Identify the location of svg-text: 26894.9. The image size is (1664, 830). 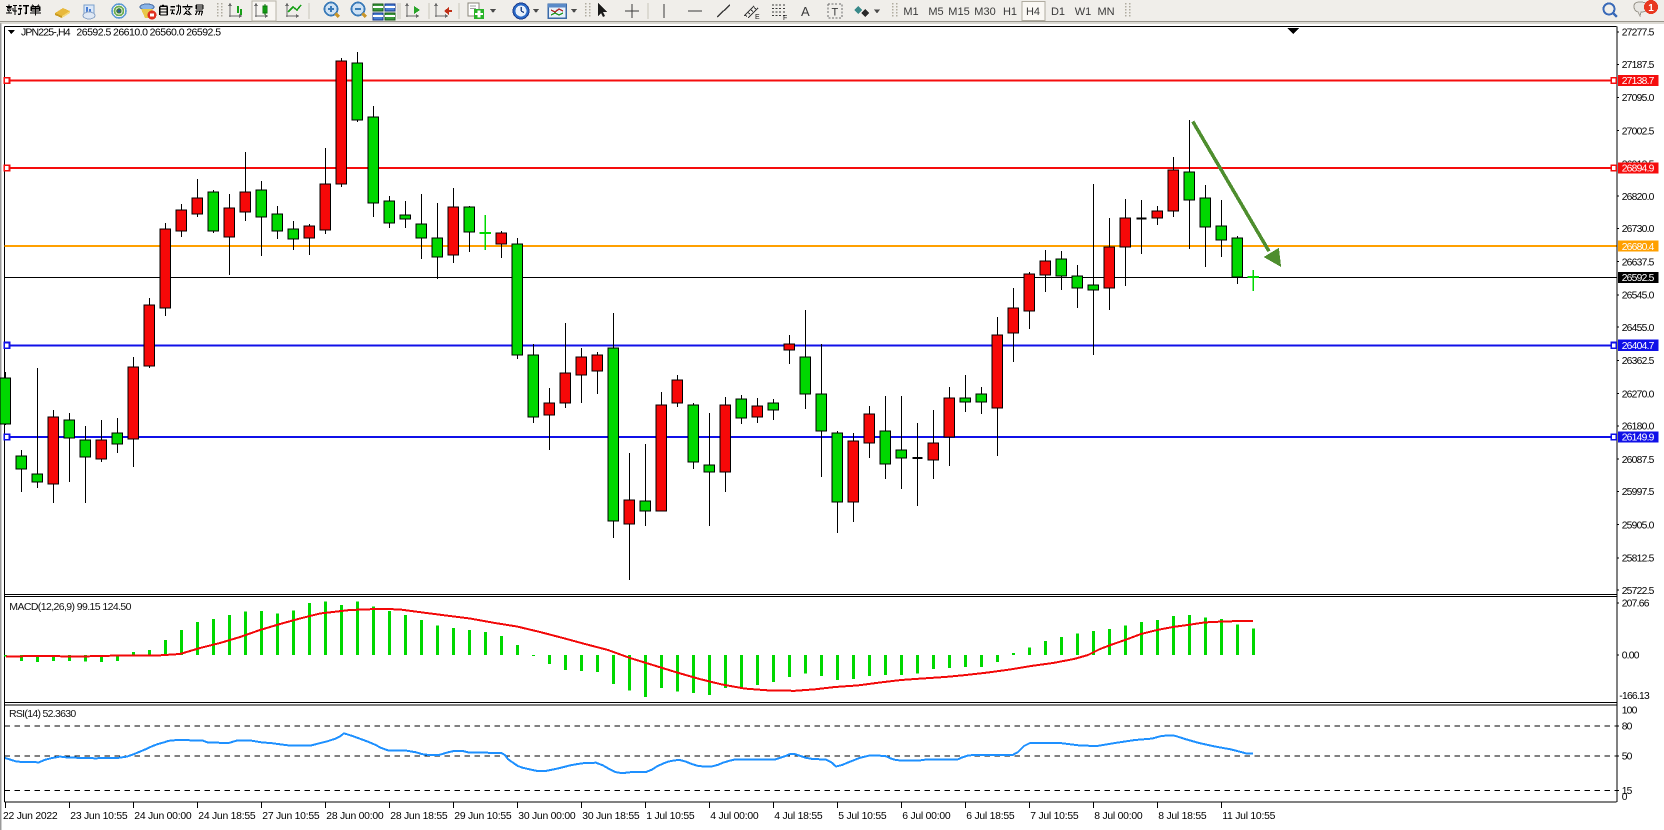
(1638, 169).